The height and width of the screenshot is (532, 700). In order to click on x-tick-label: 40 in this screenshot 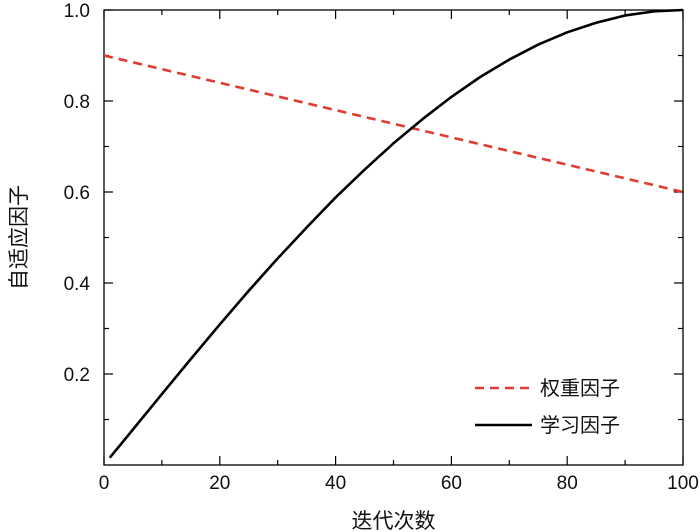, I will do `click(335, 483)`.